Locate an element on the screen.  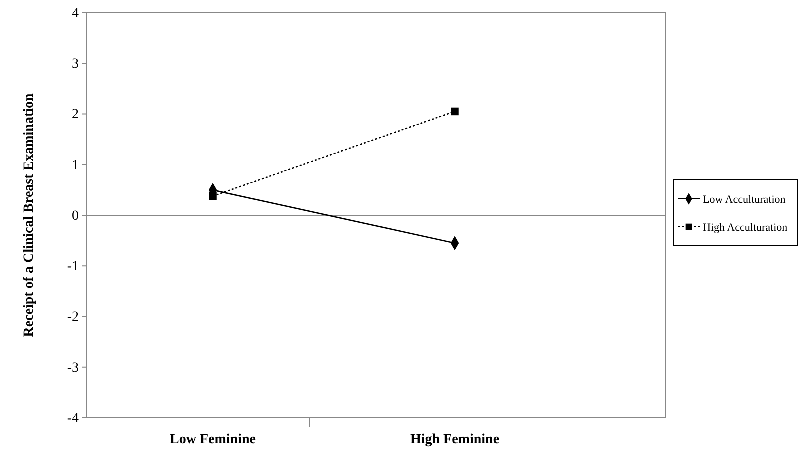
legend-label: High Acculturation is located at coordinates (745, 228).